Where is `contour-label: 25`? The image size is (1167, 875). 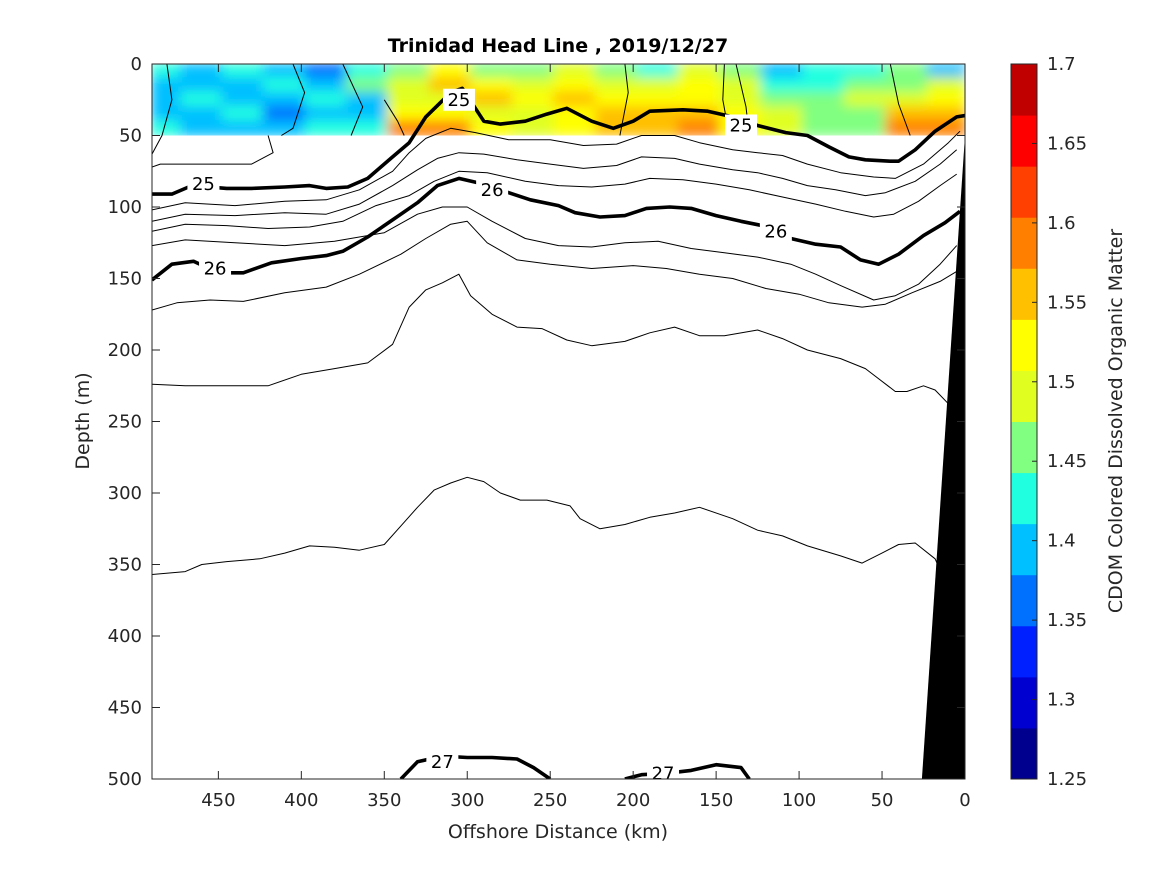 contour-label: 25 is located at coordinates (741, 125).